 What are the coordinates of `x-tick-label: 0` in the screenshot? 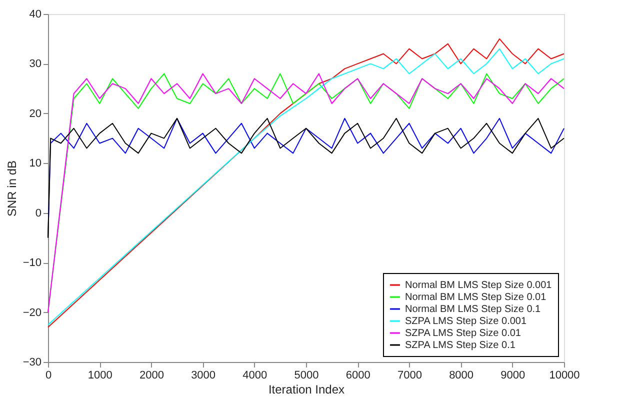 It's located at (48, 376).